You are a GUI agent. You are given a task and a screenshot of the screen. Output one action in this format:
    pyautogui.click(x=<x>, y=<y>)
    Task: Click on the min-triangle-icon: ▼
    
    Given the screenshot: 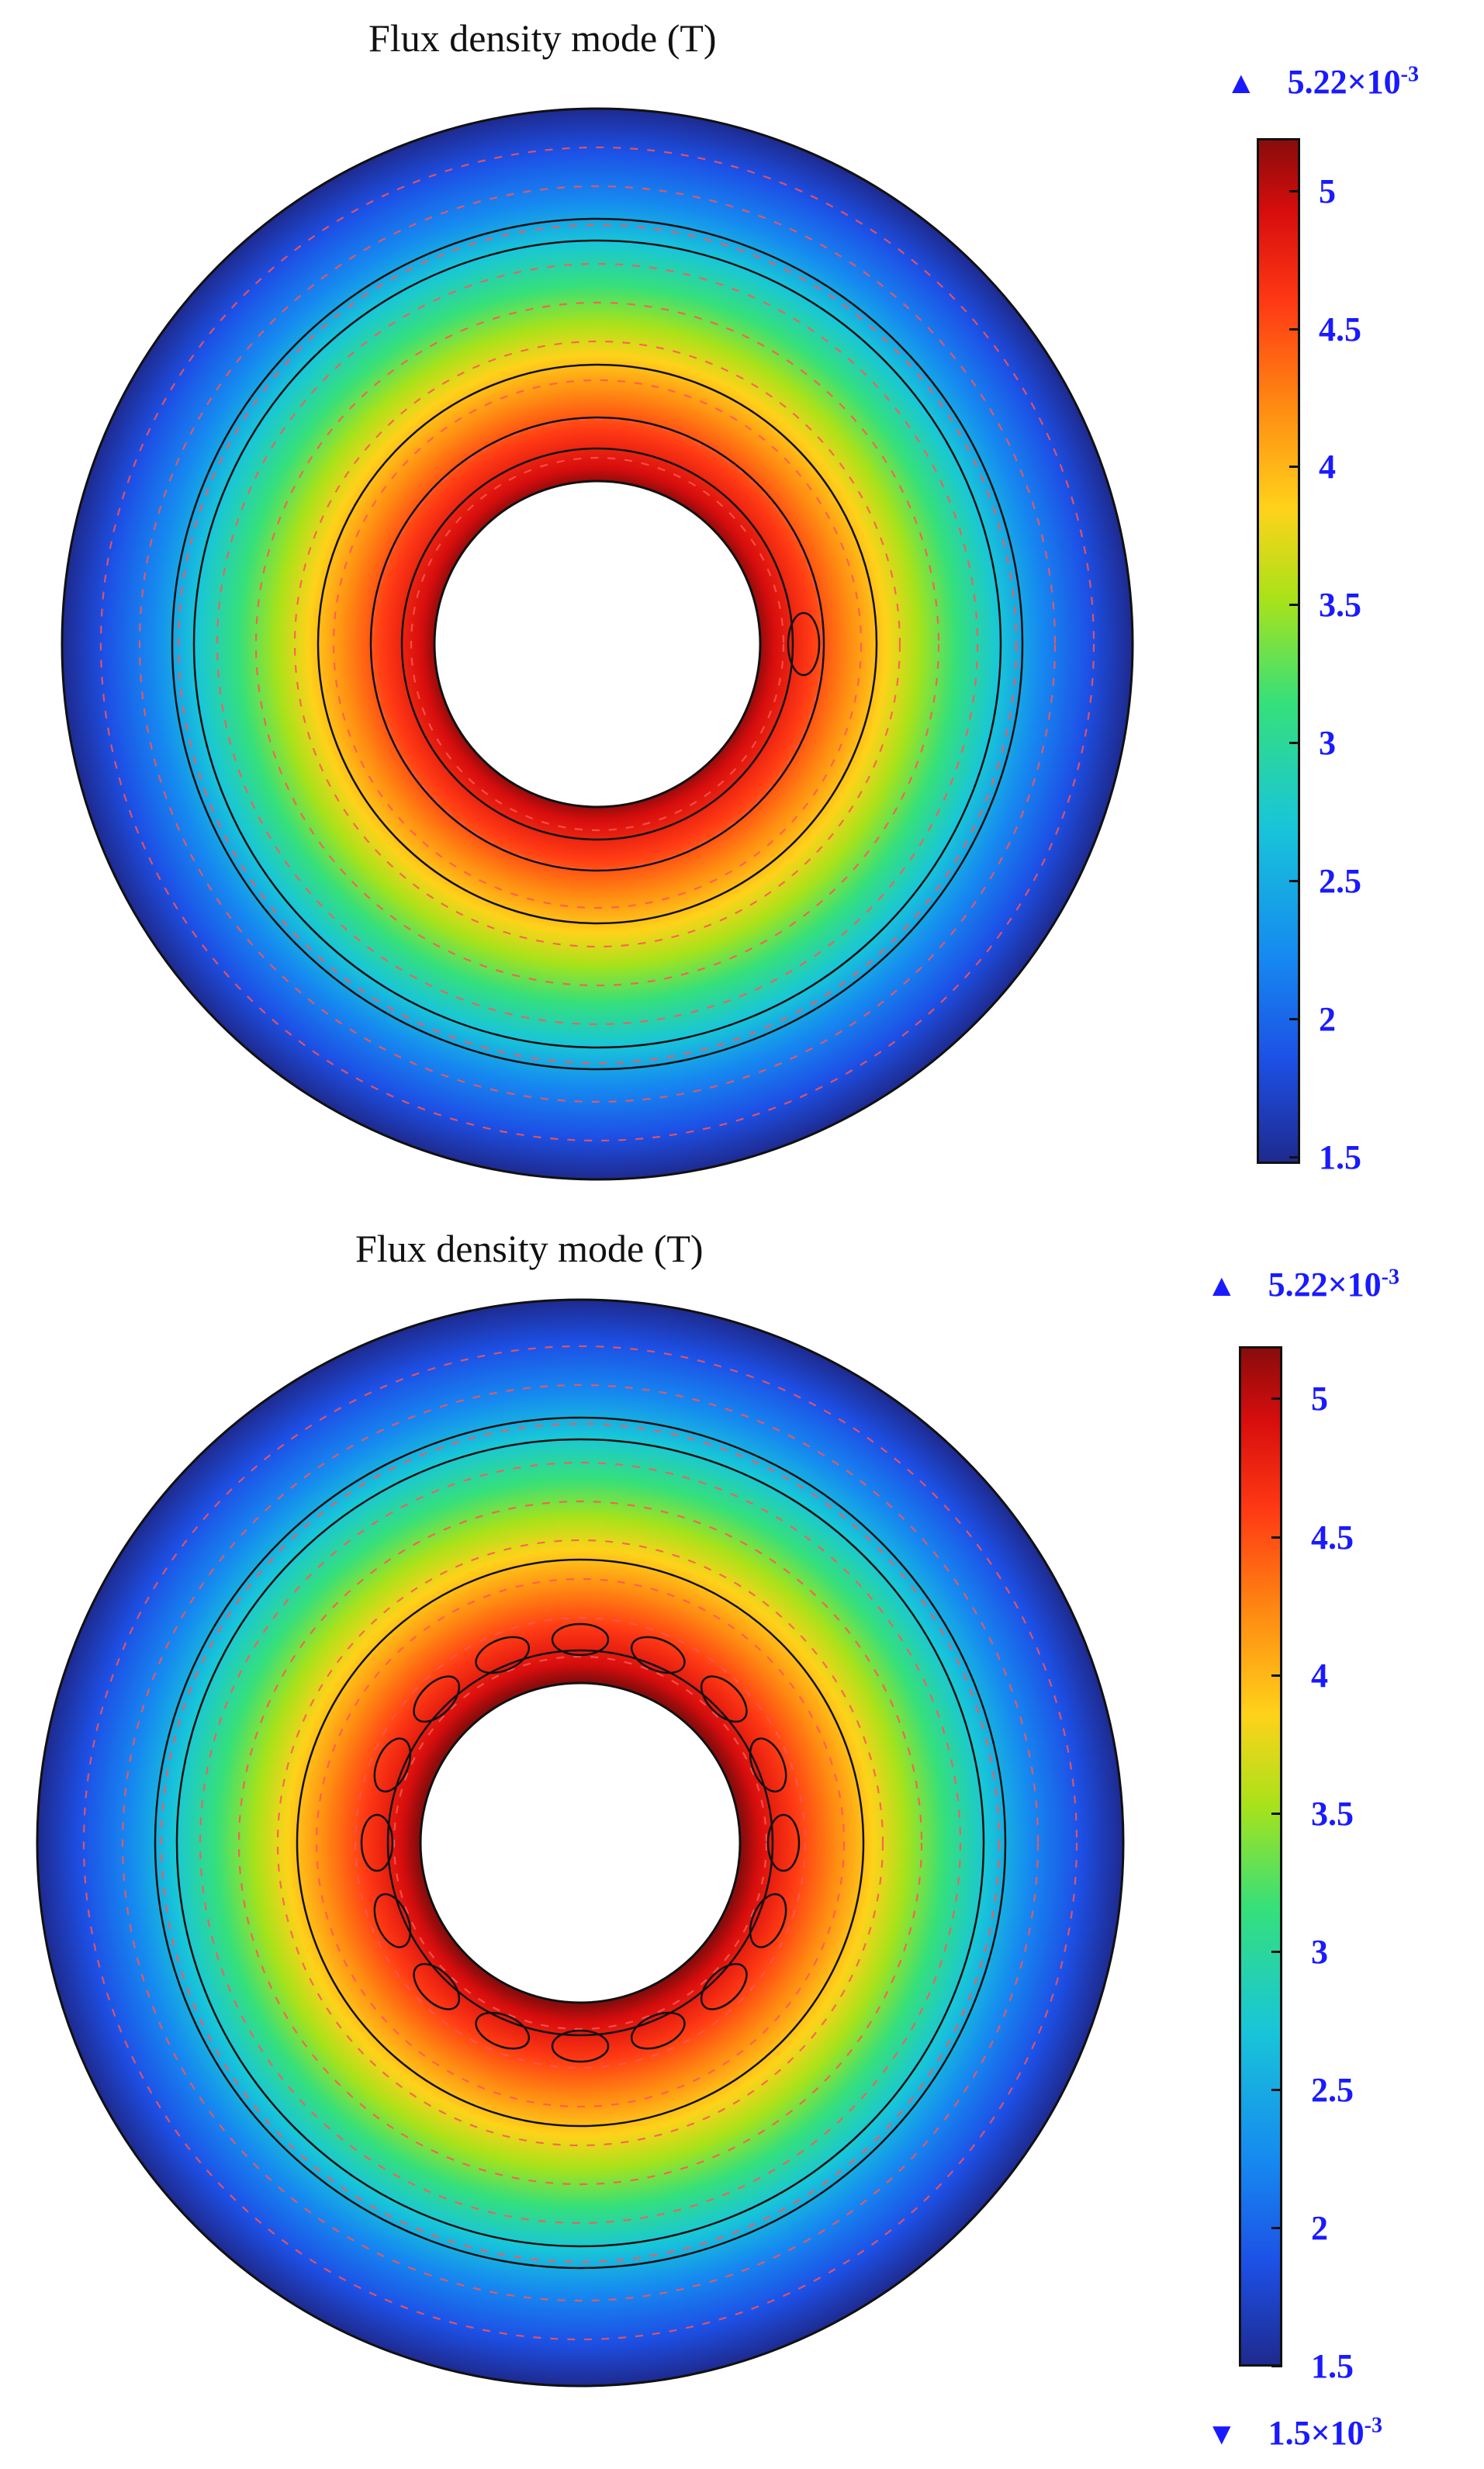 What is the action you would take?
    pyautogui.click(x=1221, y=2433)
    